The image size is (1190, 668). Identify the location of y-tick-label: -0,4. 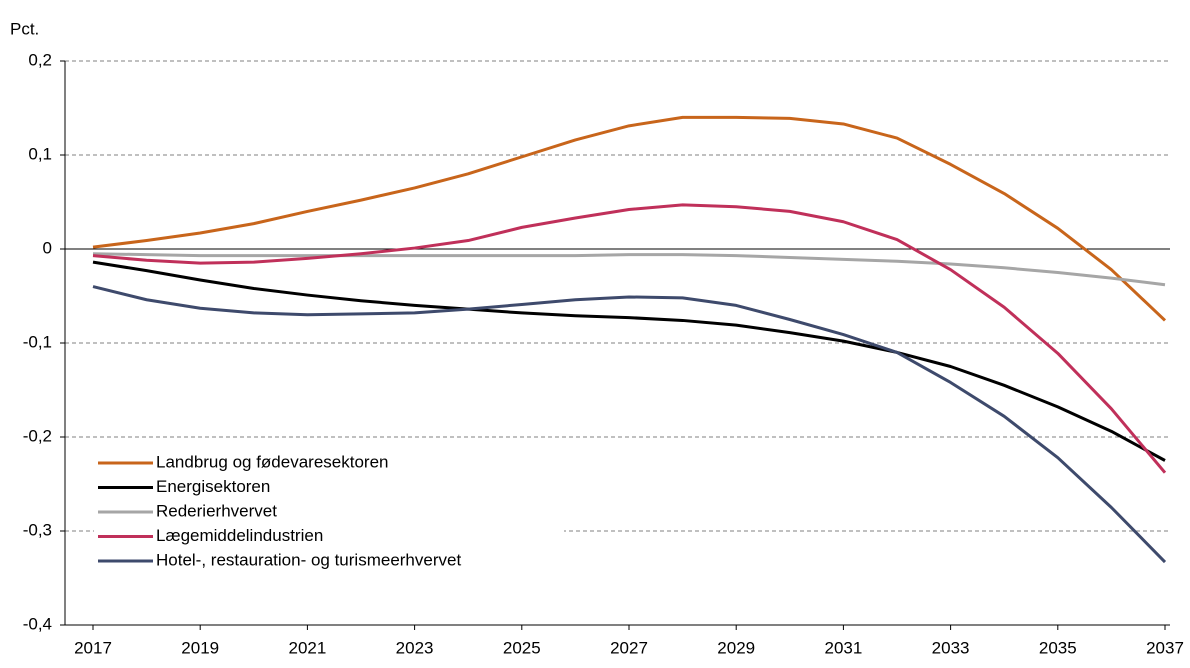
(37, 623).